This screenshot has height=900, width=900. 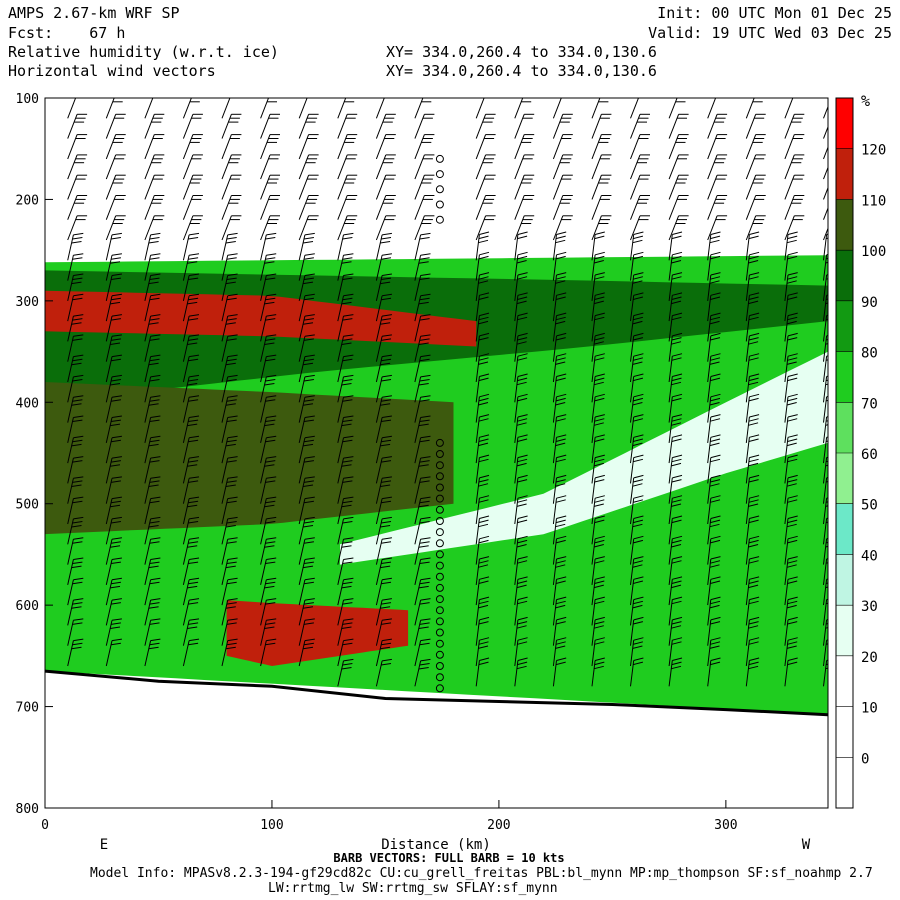 I want to click on y-axis: 100 200 300 400 500 600 700 800, so click(x=34, y=454).